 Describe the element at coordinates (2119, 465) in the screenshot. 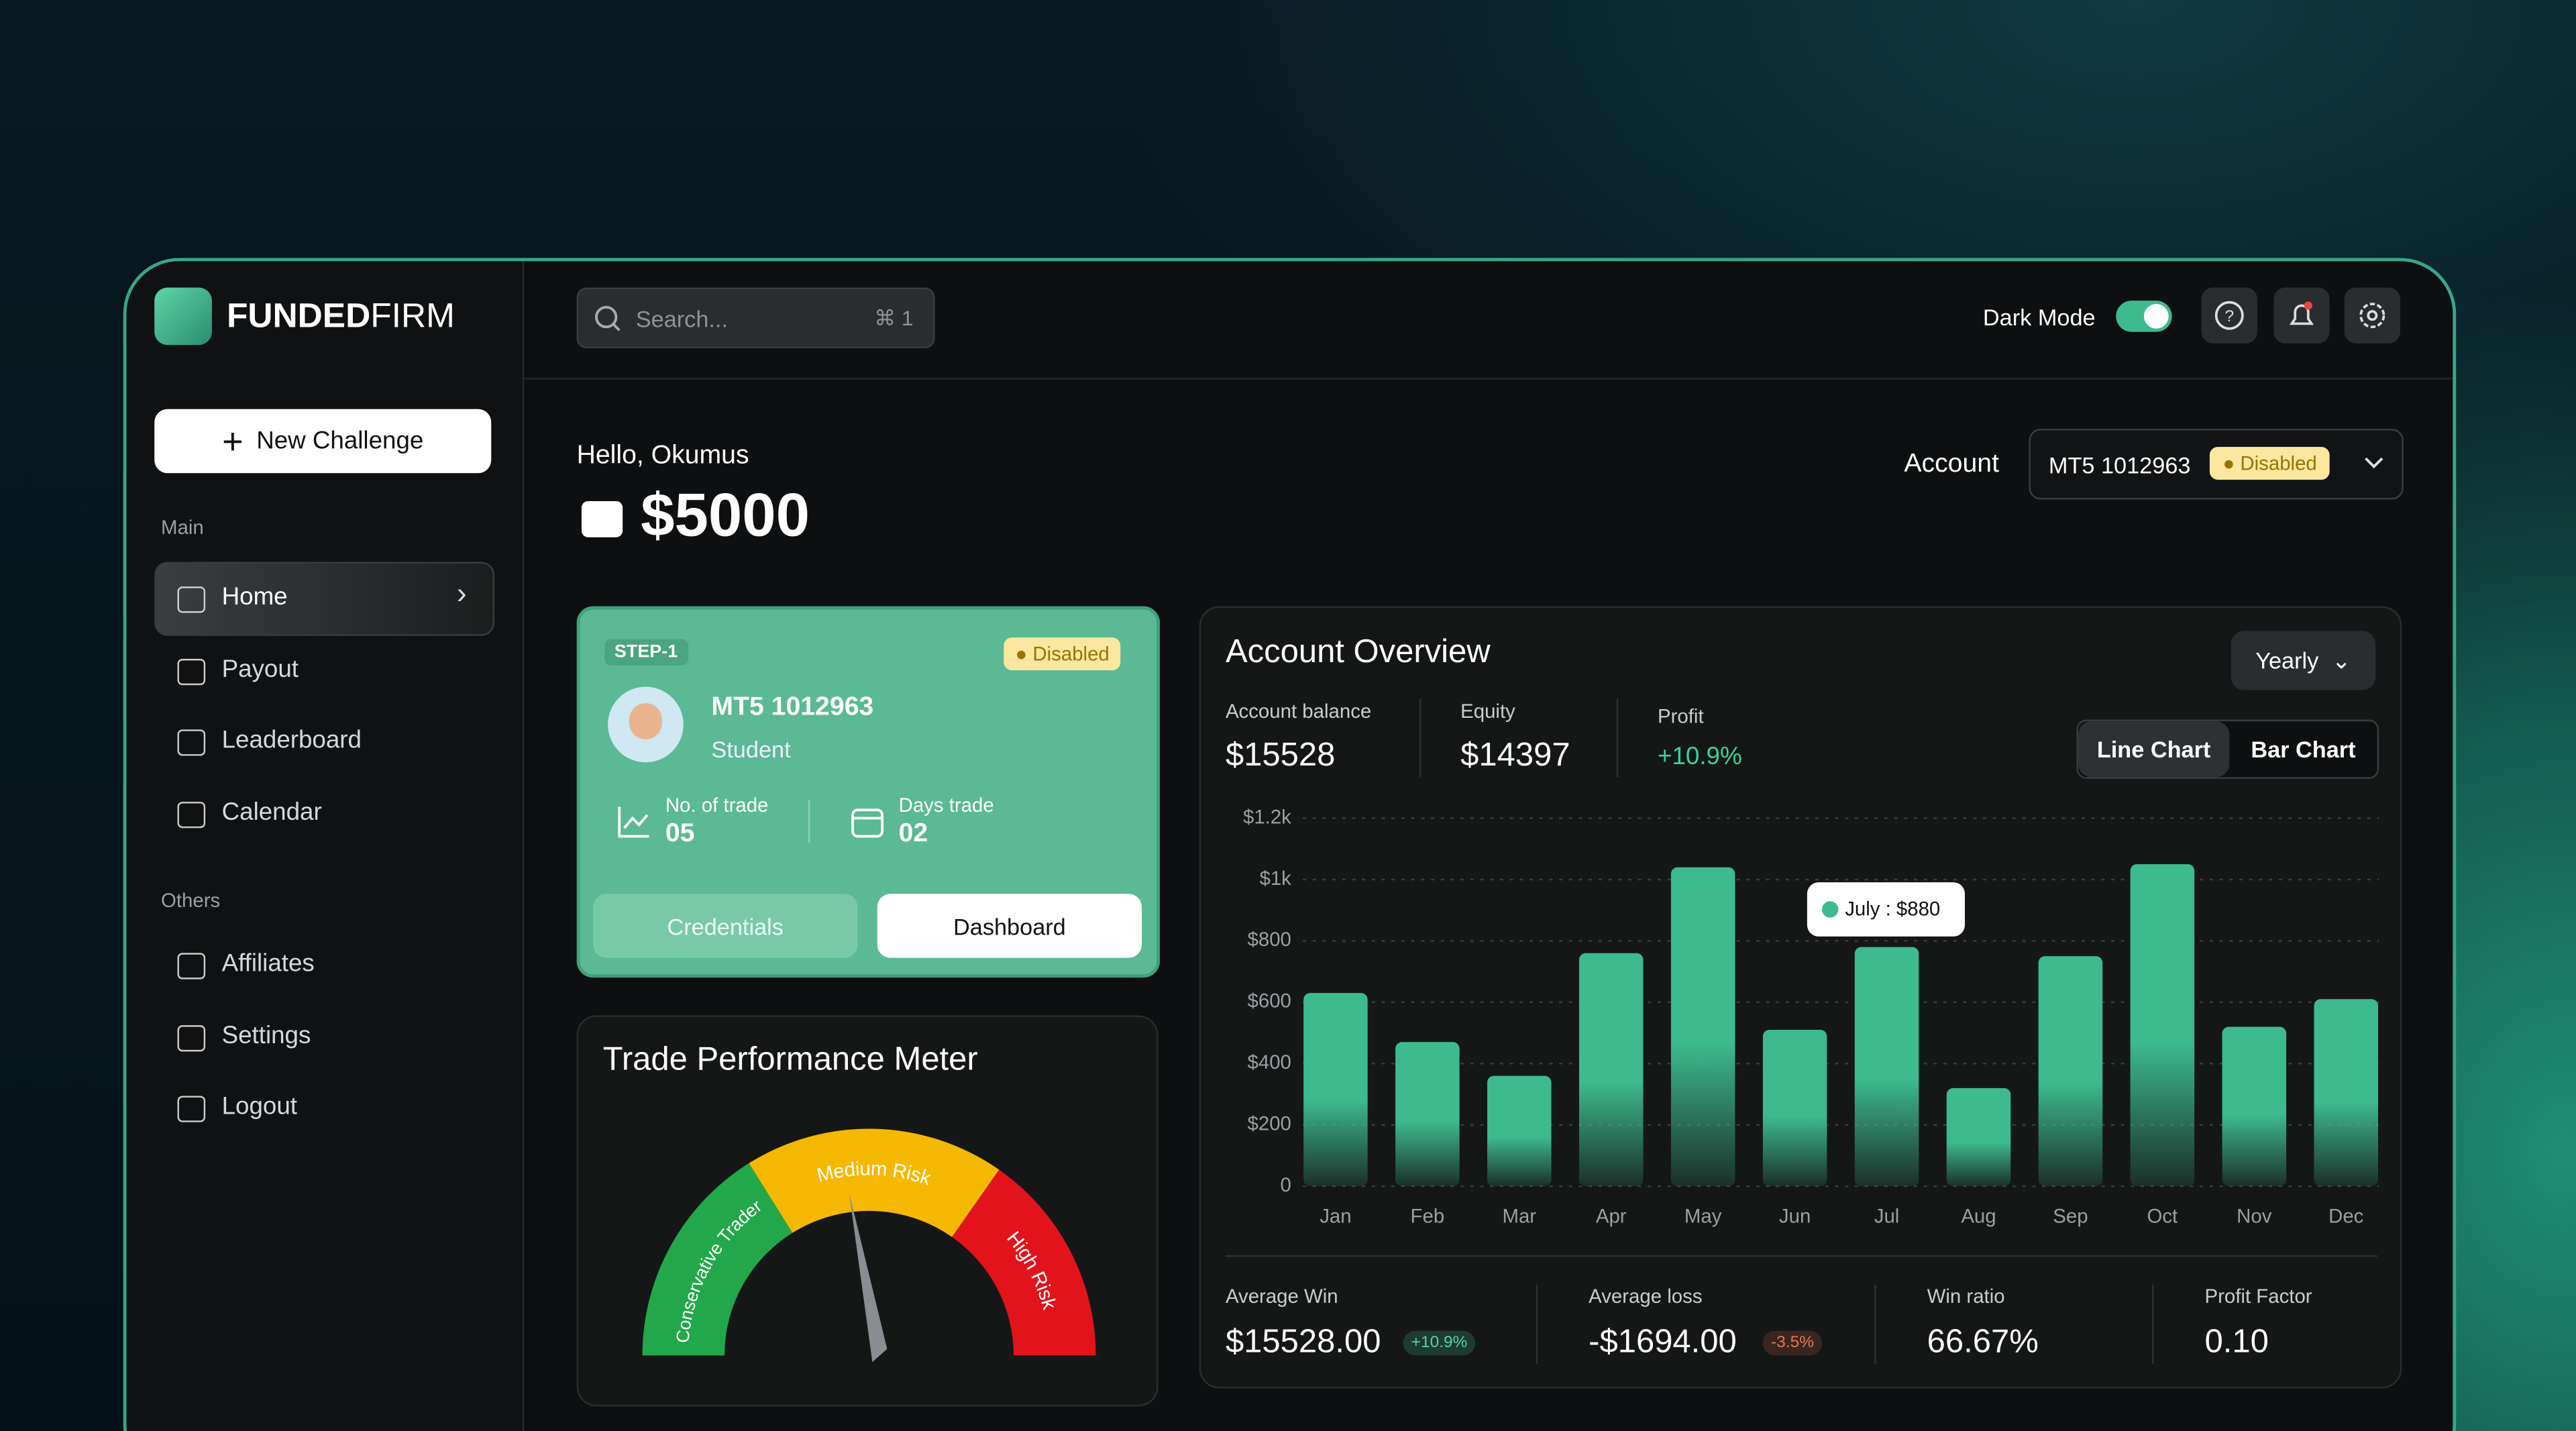

I see `account-id: MT5 1012963` at that location.